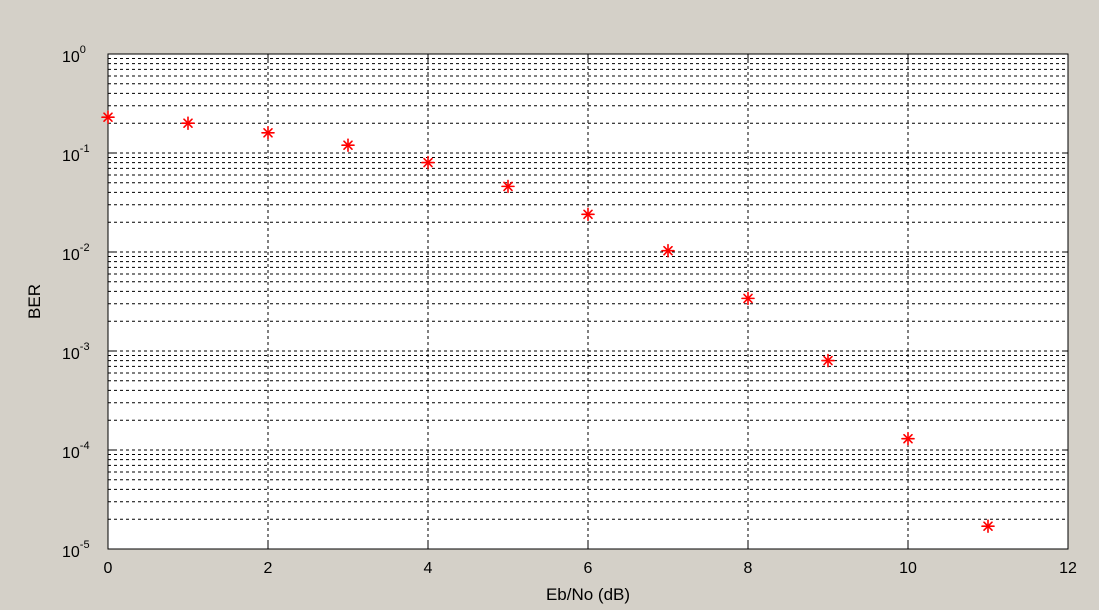 The height and width of the screenshot is (610, 1099). I want to click on x-tick-label: 10, so click(908, 568).